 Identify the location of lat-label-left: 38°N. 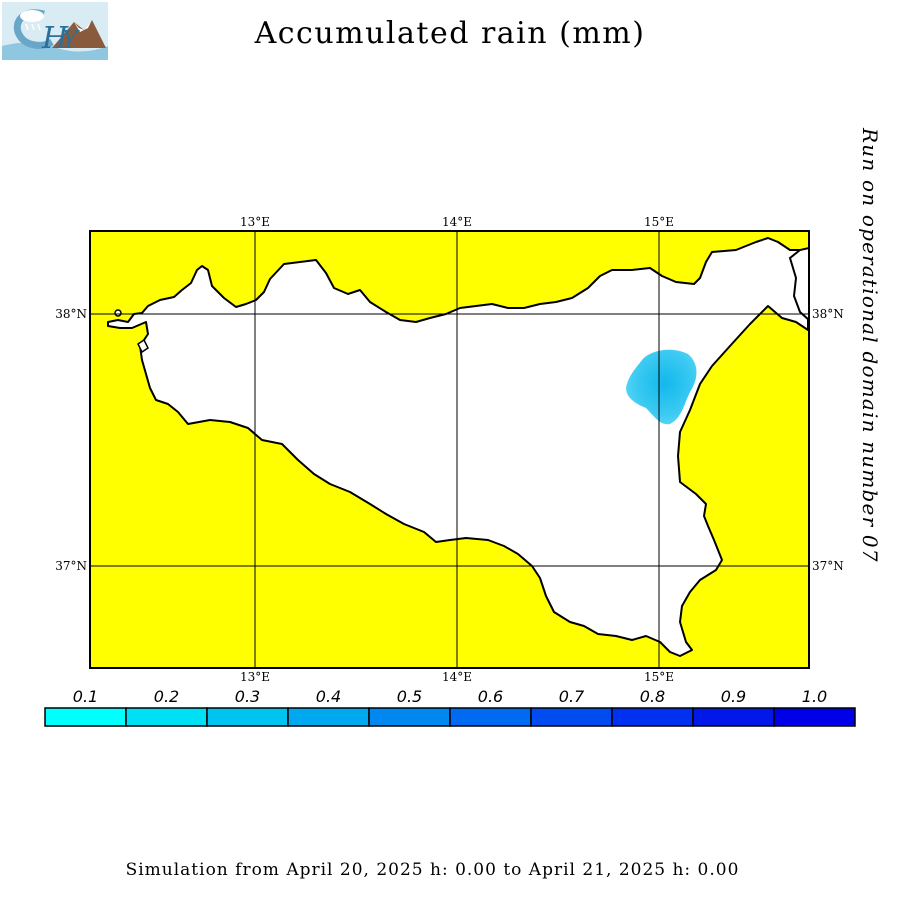
(71, 314).